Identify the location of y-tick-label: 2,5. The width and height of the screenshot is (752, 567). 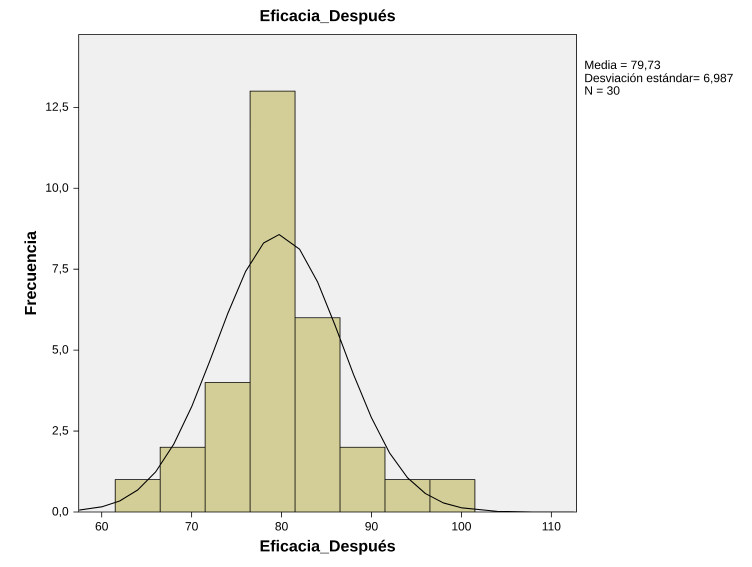
(60, 431).